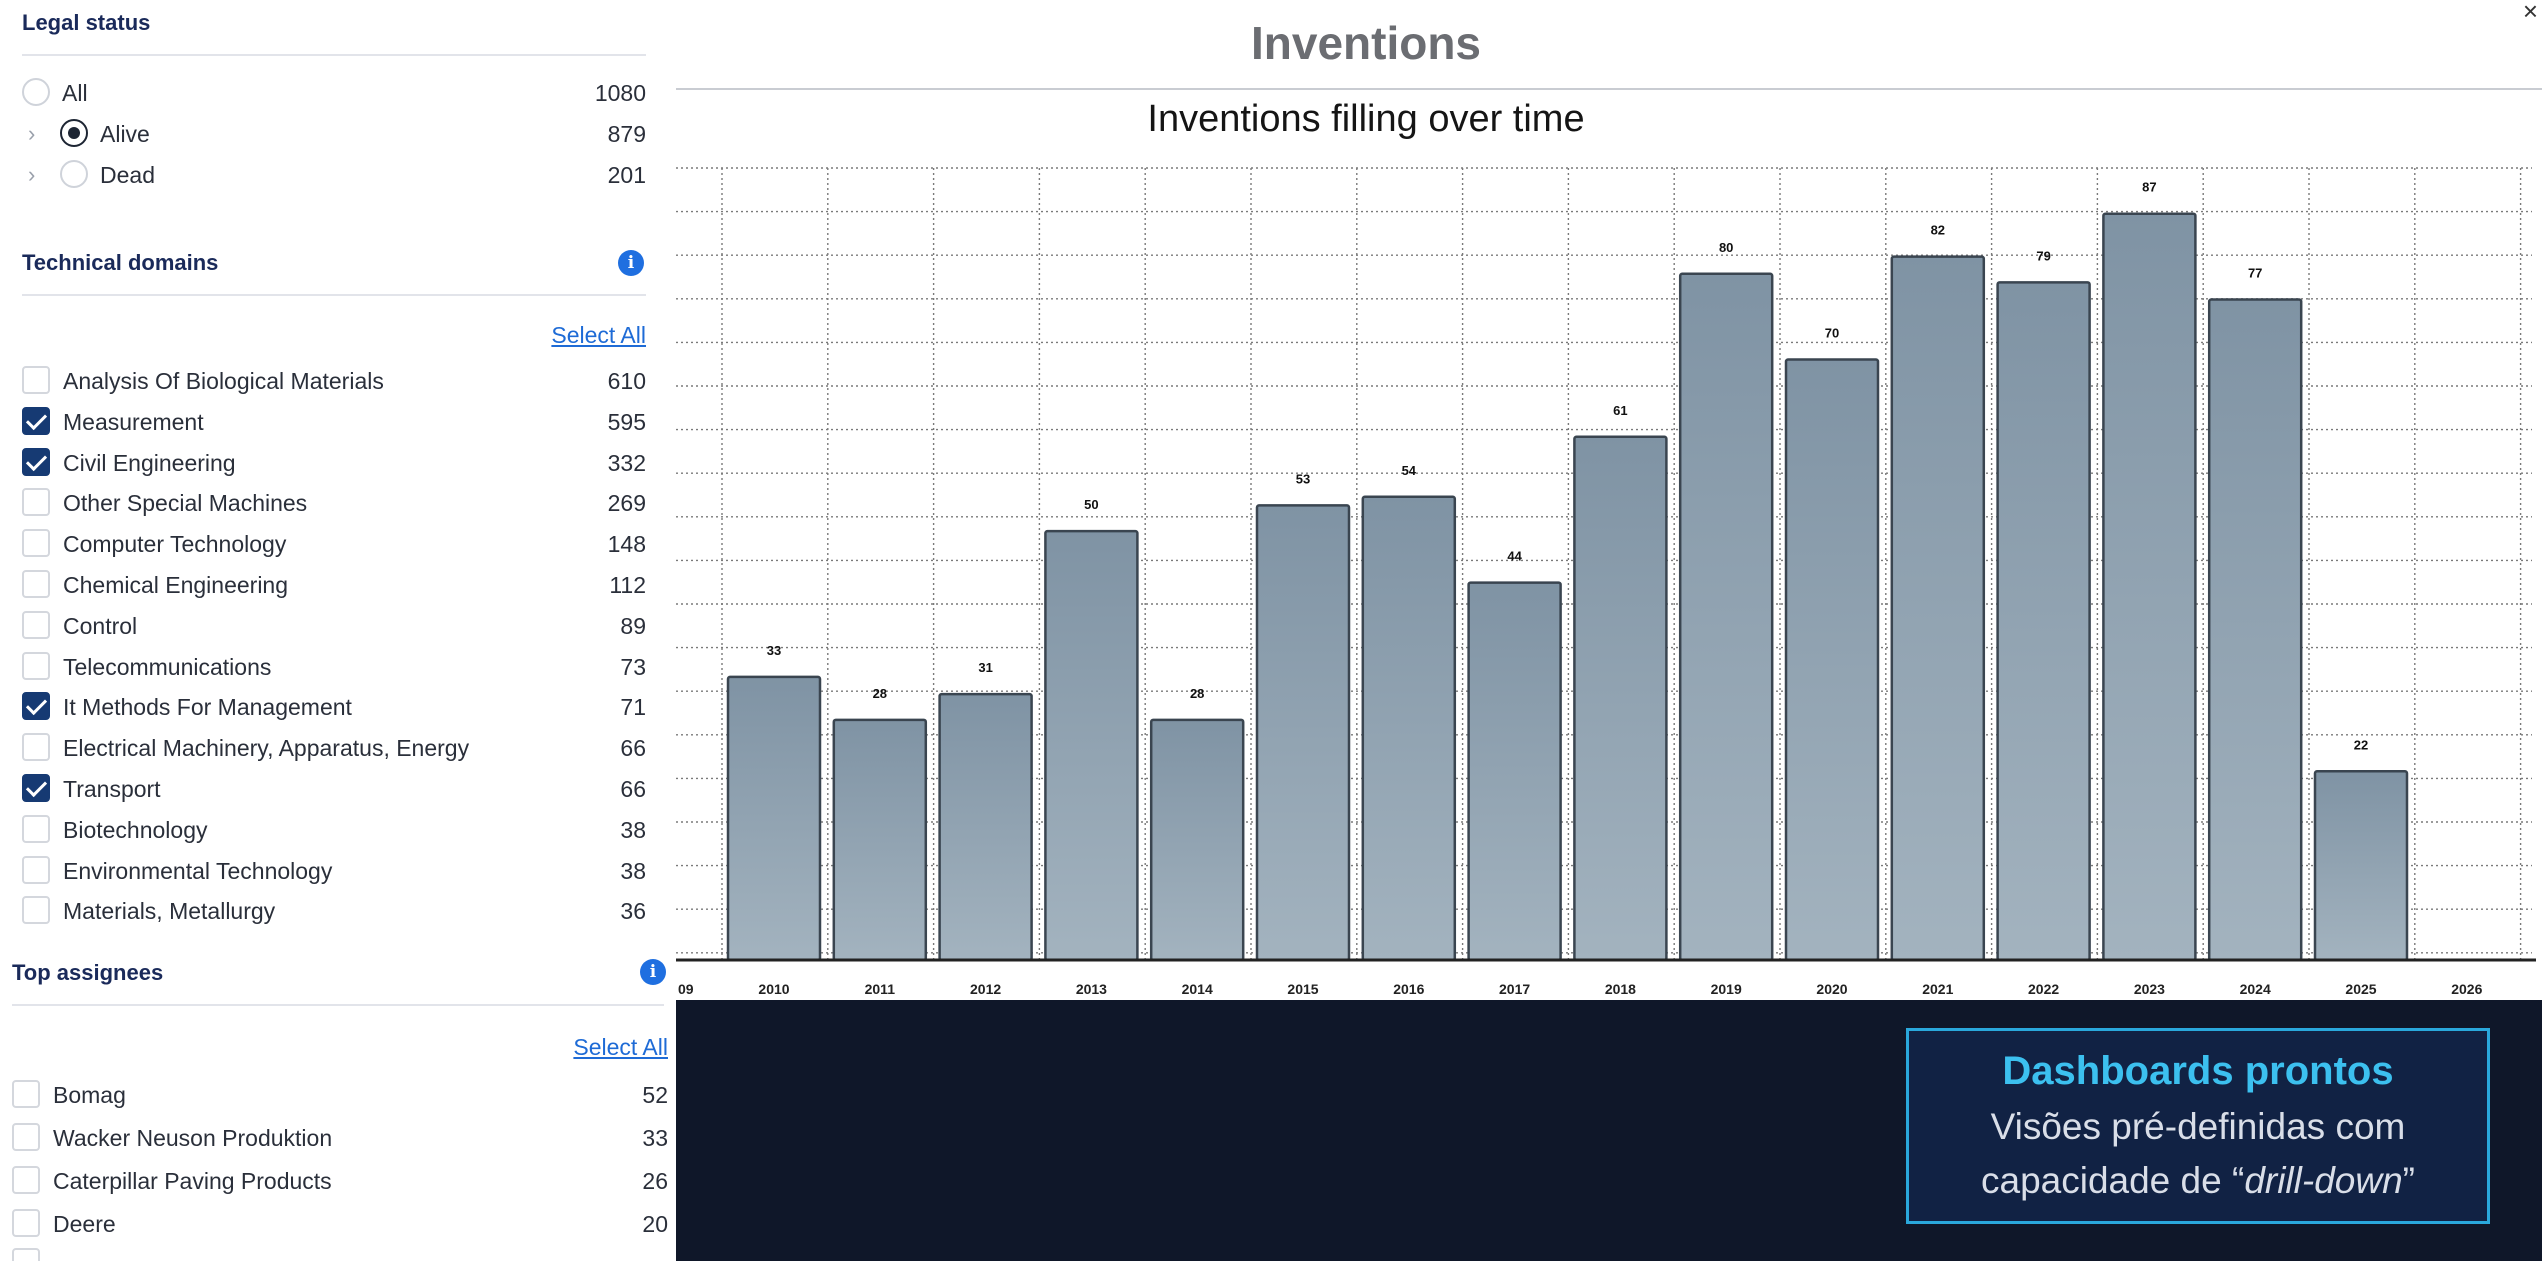  Describe the element at coordinates (330, 174) in the screenshot. I see `legal-status-option-dead: › Dead 201` at that location.